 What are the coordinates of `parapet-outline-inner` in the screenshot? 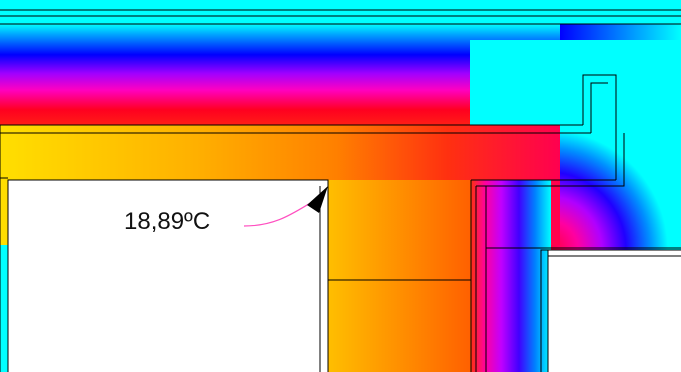 It's located at (599, 107).